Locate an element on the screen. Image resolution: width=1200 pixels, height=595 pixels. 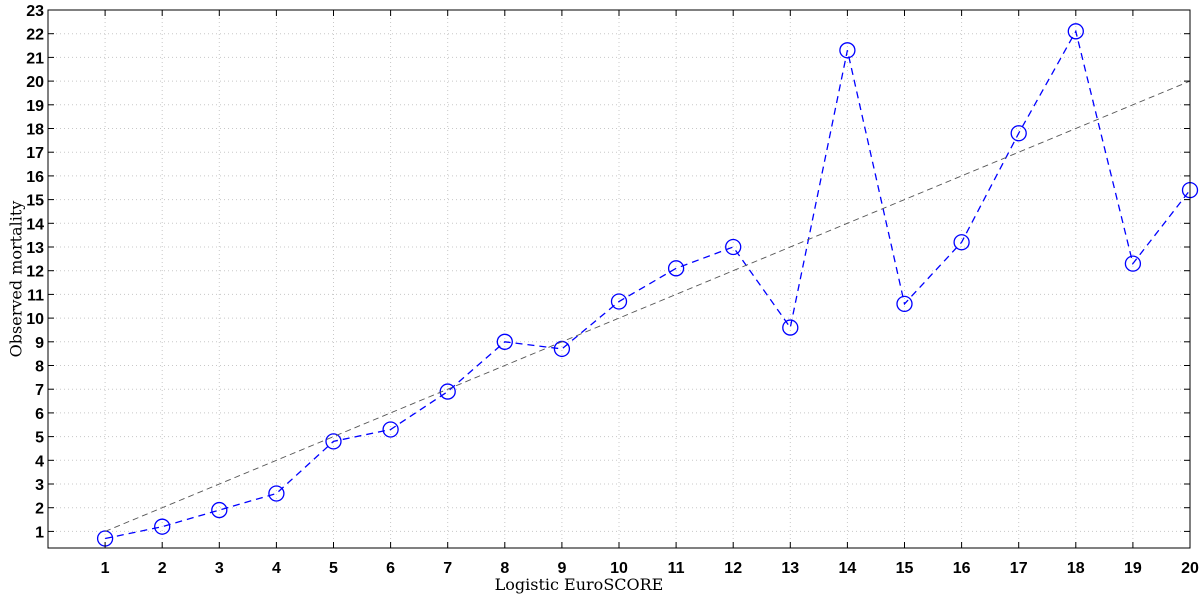
y-tick-label: 5 is located at coordinates (39, 438).